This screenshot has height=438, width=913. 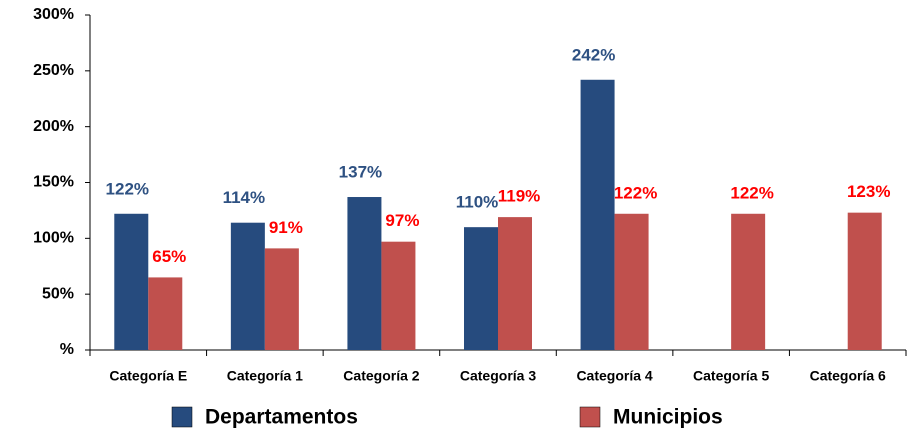 What do you see at coordinates (868, 191) in the screenshot?
I see `value-label: 123%` at bounding box center [868, 191].